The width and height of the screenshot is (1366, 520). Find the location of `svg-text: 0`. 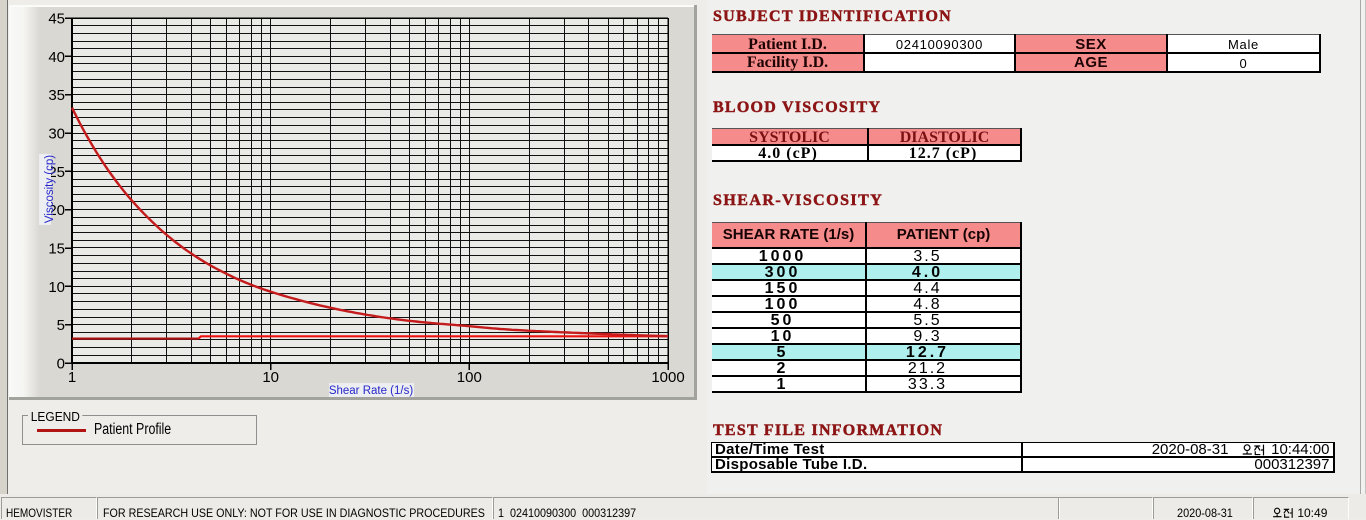

svg-text: 0 is located at coordinates (61, 364).